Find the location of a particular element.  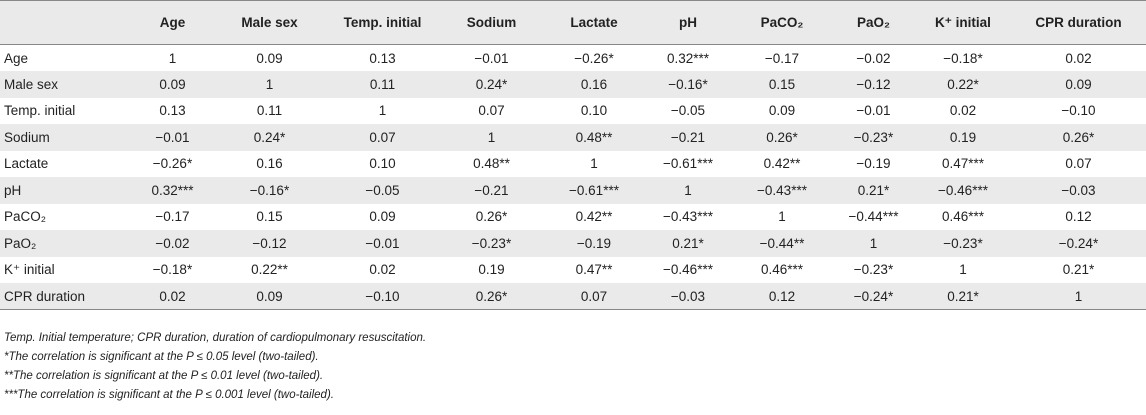

table-cell: 0.13 is located at coordinates (172, 111).